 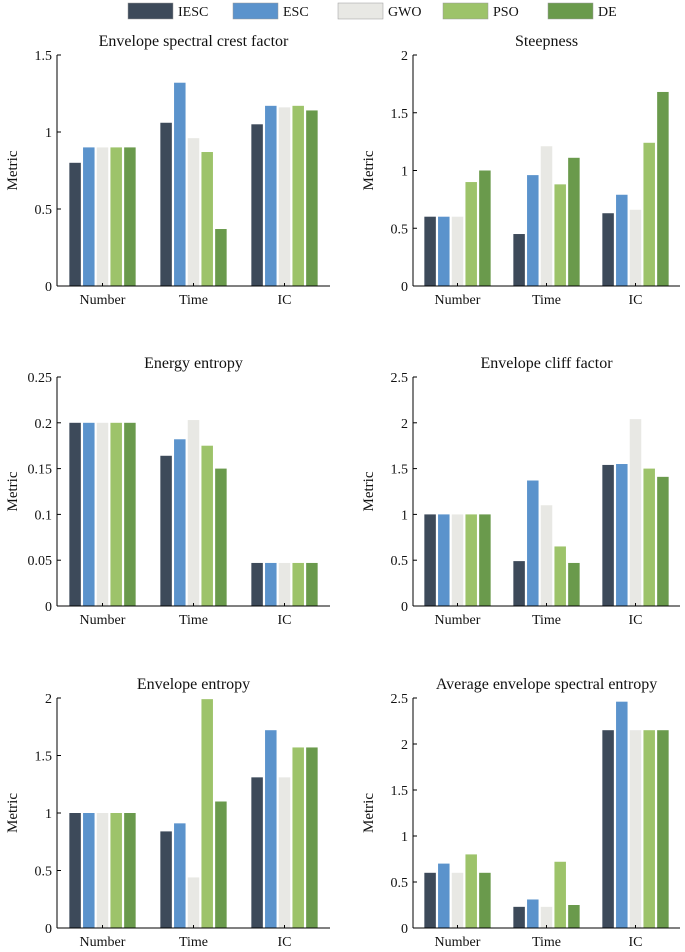 I want to click on chart-title: Average envelope spectral entropy, so click(x=546, y=684).